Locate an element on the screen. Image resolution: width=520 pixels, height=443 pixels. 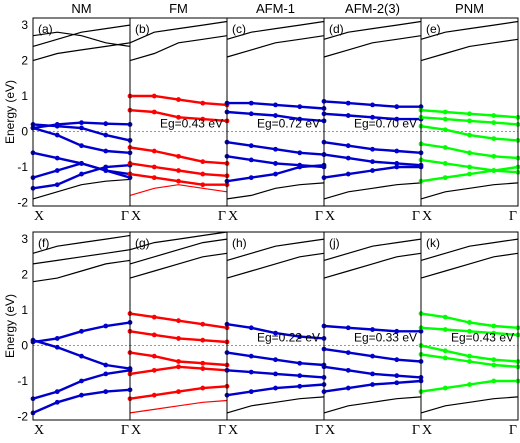
panel-label: (d) is located at coordinates (336, 29).